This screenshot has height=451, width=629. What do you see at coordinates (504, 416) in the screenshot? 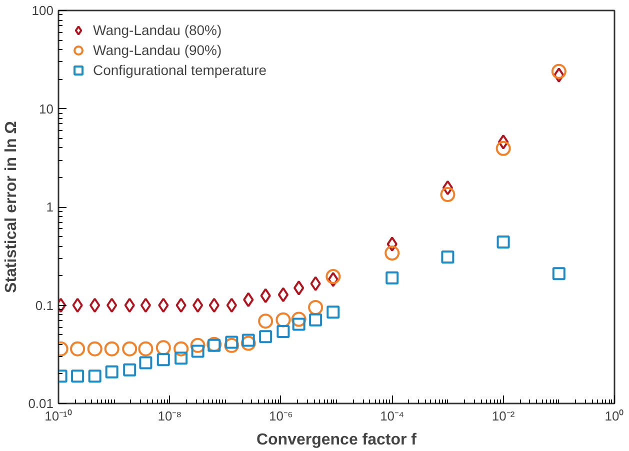
I see `x-tick-label: 10⁻²` at bounding box center [504, 416].